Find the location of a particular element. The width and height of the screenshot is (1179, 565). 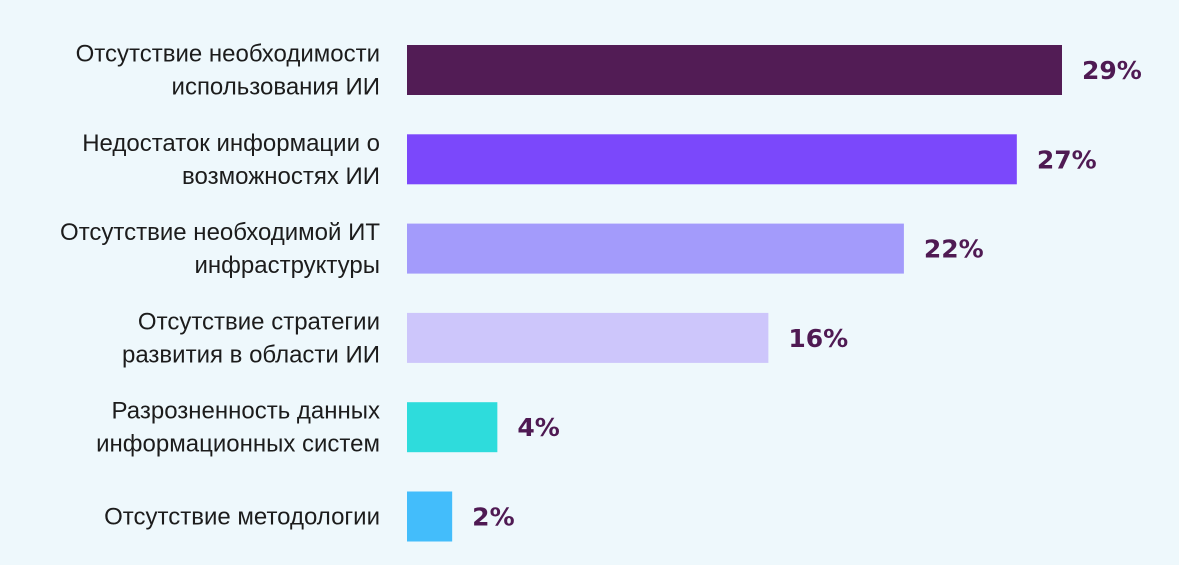

category-label-line: использования ИИ is located at coordinates (276, 87).